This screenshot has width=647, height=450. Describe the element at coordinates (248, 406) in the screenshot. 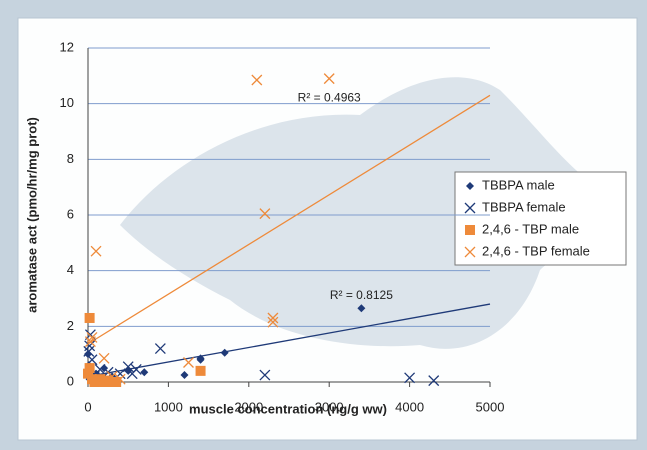

I see `x-tick-label: 2000` at that location.